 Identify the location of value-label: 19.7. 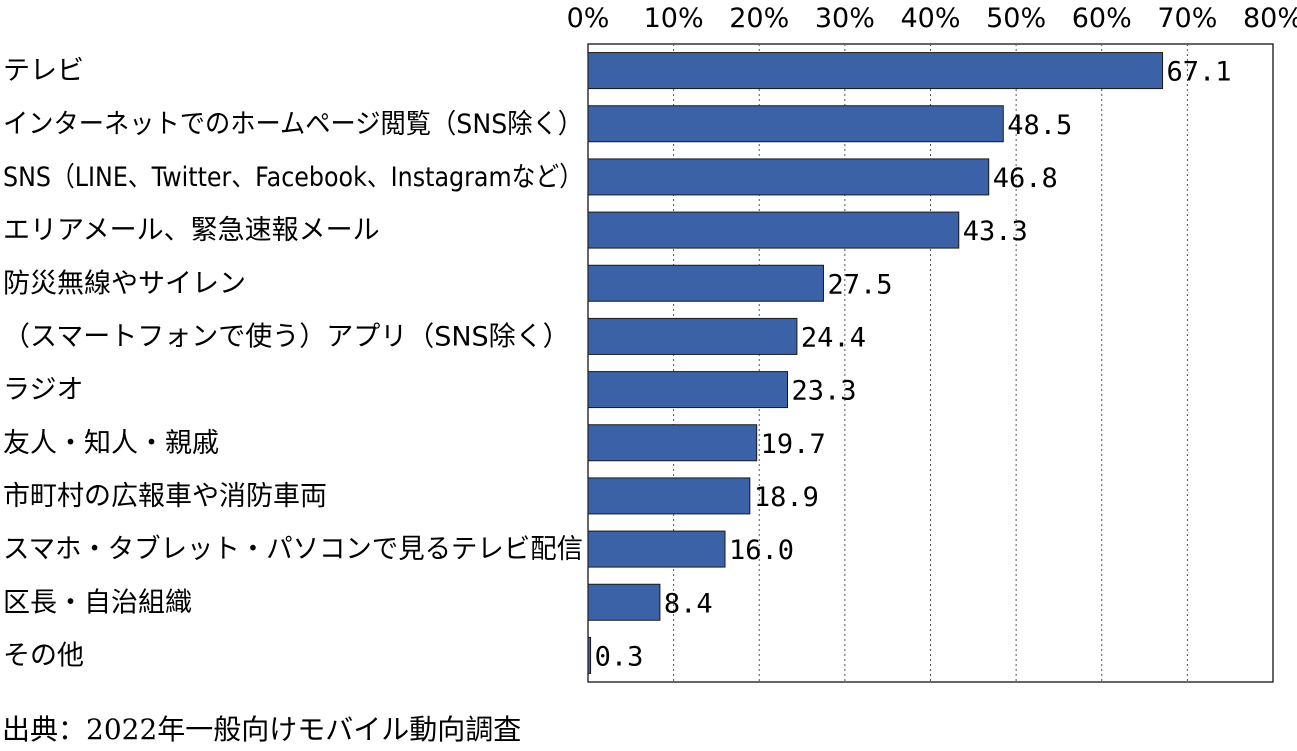
(793, 444).